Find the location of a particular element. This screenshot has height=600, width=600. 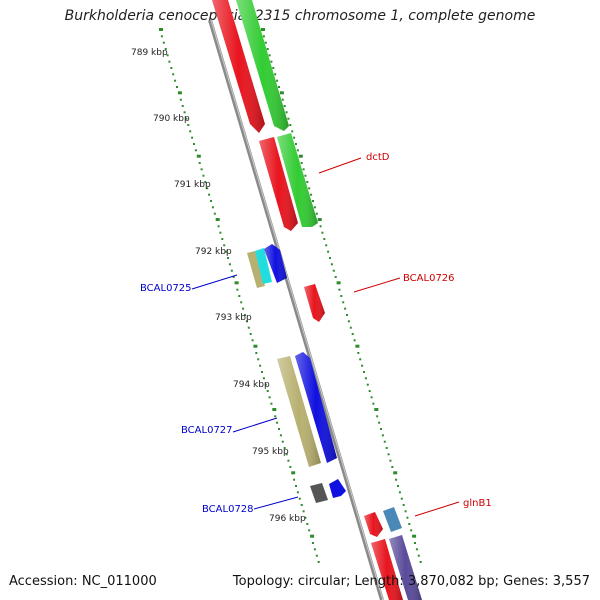

gene-label-bcal0725: BCAL0725 is located at coordinates (166, 288).